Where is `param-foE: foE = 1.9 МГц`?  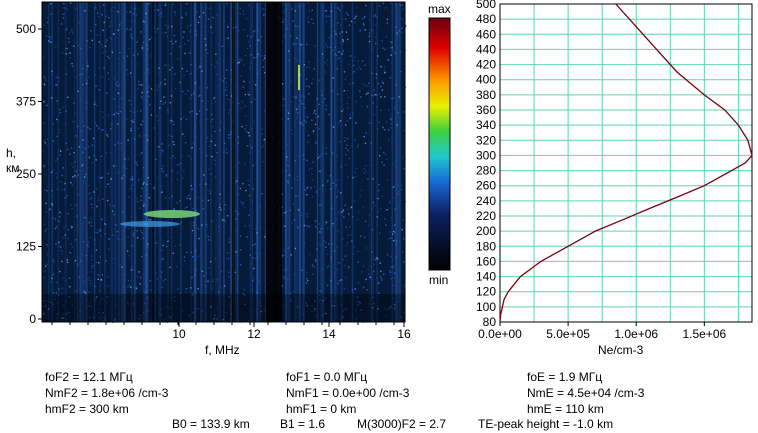 param-foE: foE = 1.9 МГц is located at coordinates (565, 377).